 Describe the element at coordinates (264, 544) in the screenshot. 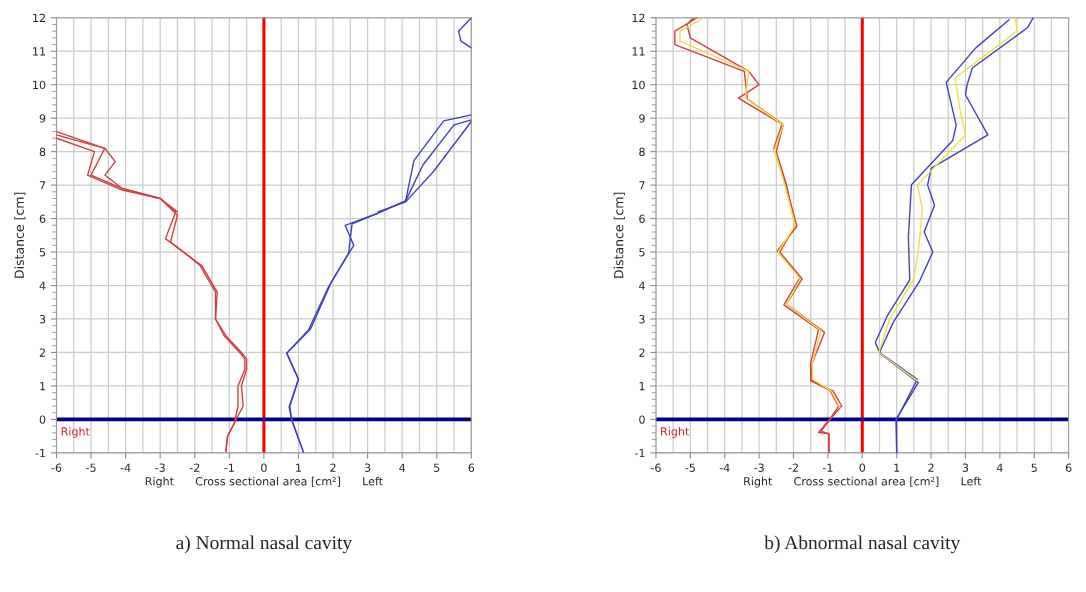

I see `text: a) Normal nasal cavity` at that location.